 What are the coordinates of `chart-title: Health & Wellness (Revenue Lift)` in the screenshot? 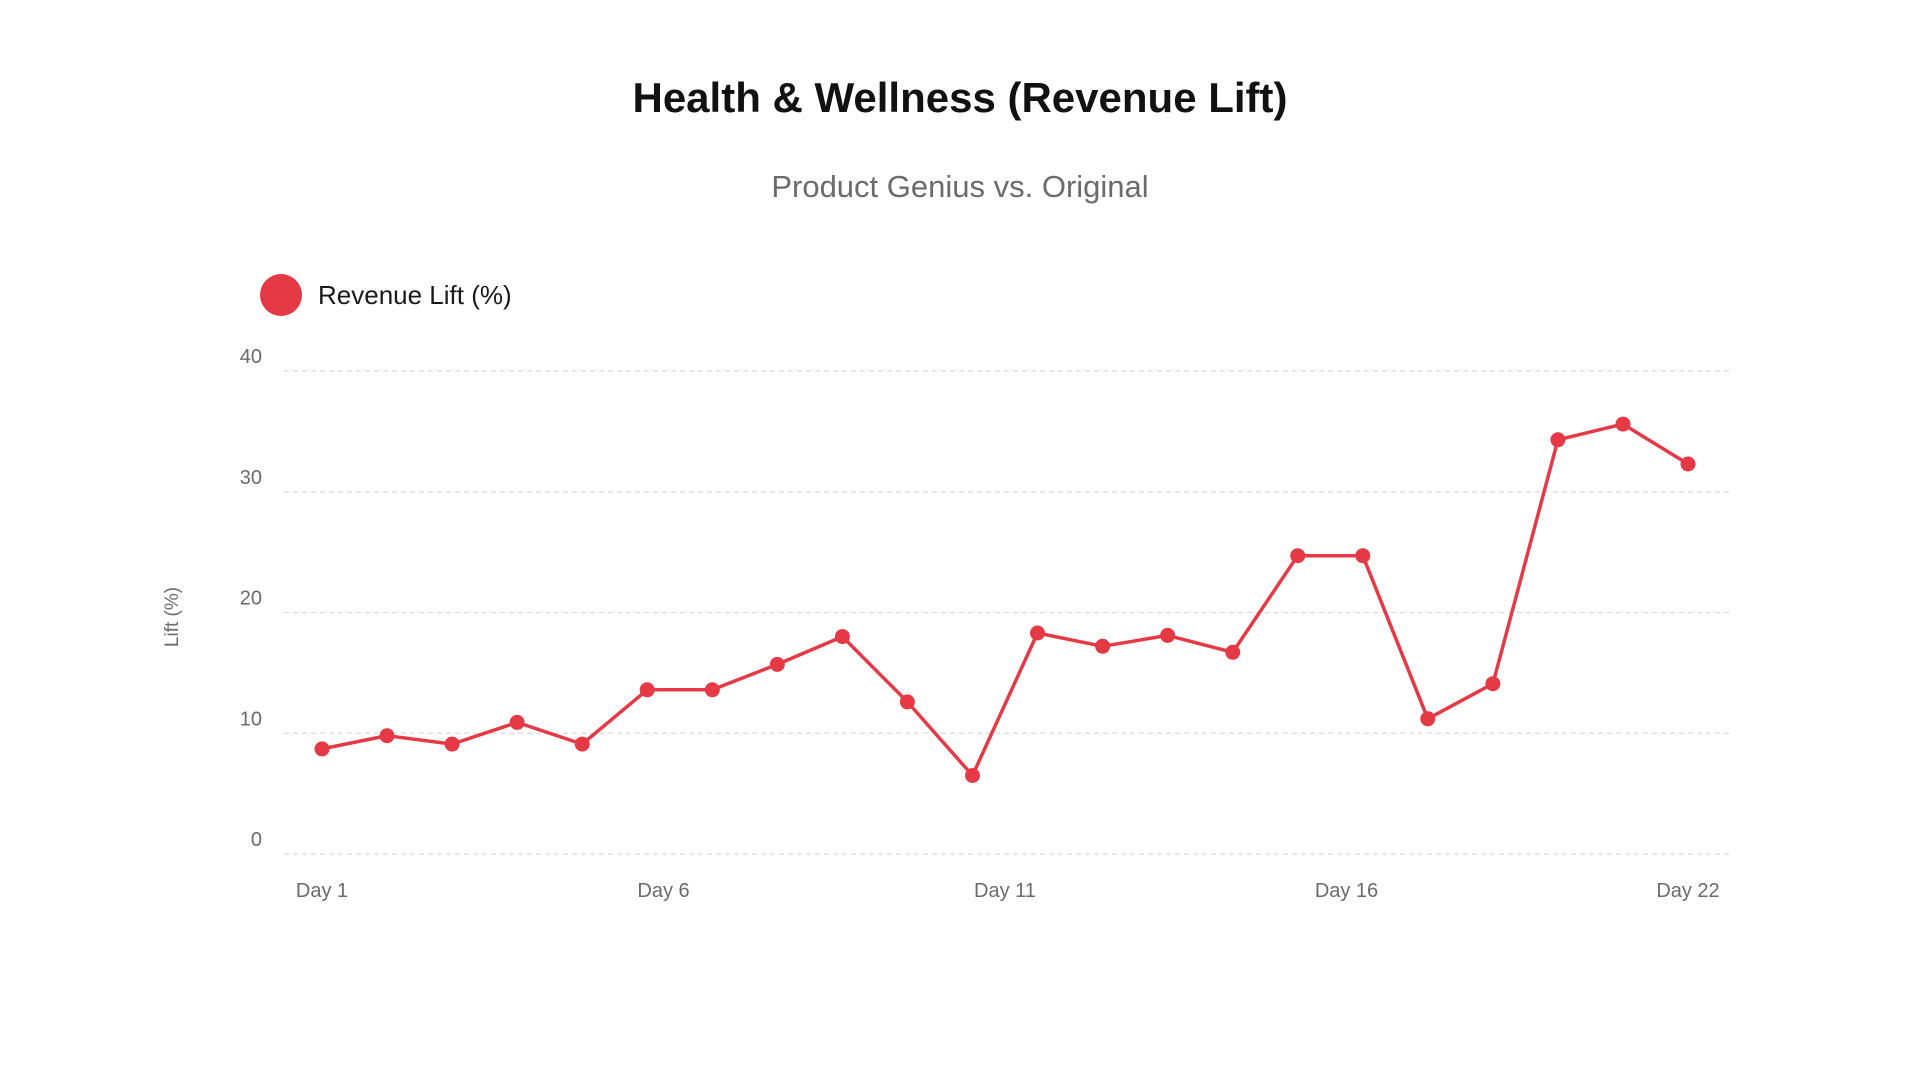 It's located at (960, 97).